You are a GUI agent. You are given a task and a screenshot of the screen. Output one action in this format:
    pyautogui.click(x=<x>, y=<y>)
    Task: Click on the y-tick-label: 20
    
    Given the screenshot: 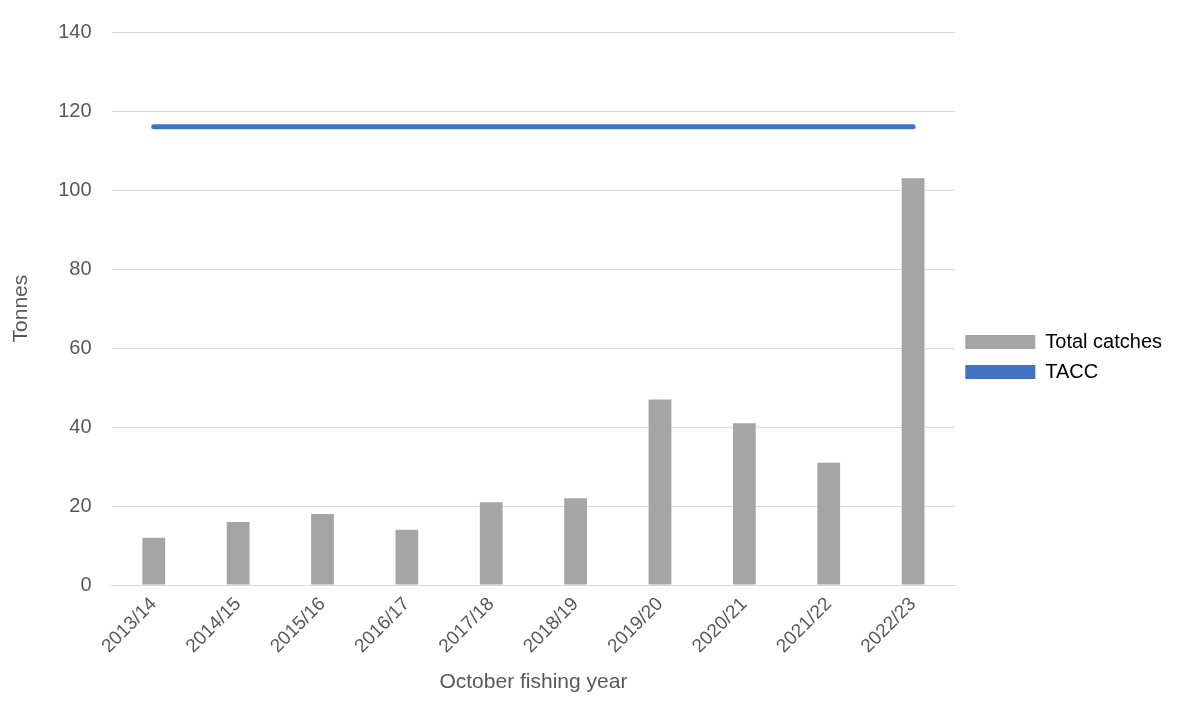 What is the action you would take?
    pyautogui.click(x=80, y=504)
    